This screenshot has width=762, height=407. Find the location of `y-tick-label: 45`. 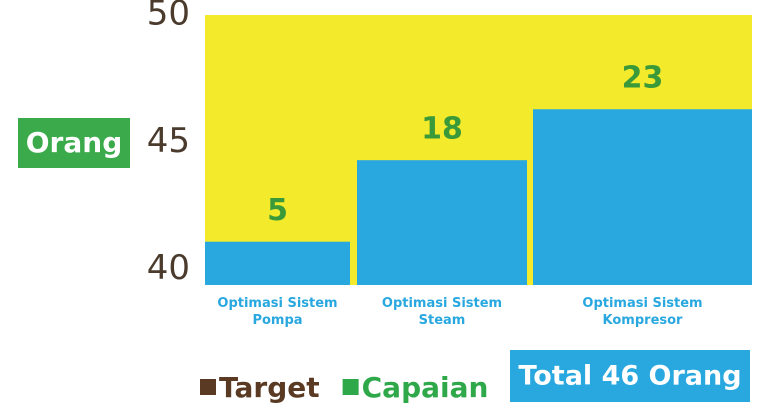

y-tick-label: 45 is located at coordinates (168, 141).